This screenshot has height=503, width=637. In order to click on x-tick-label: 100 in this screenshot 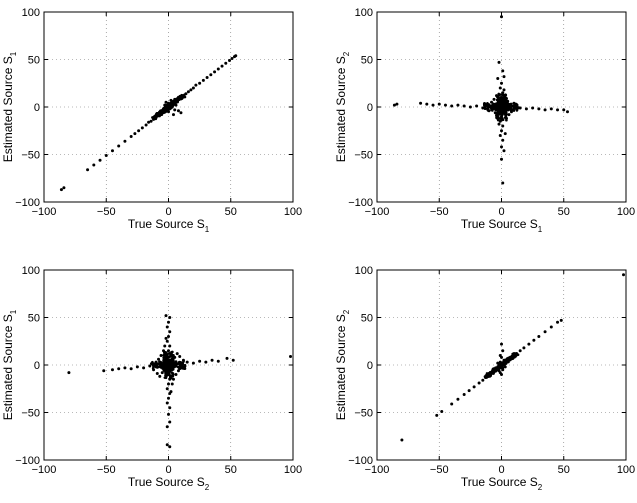, I will do `click(293, 212)`.